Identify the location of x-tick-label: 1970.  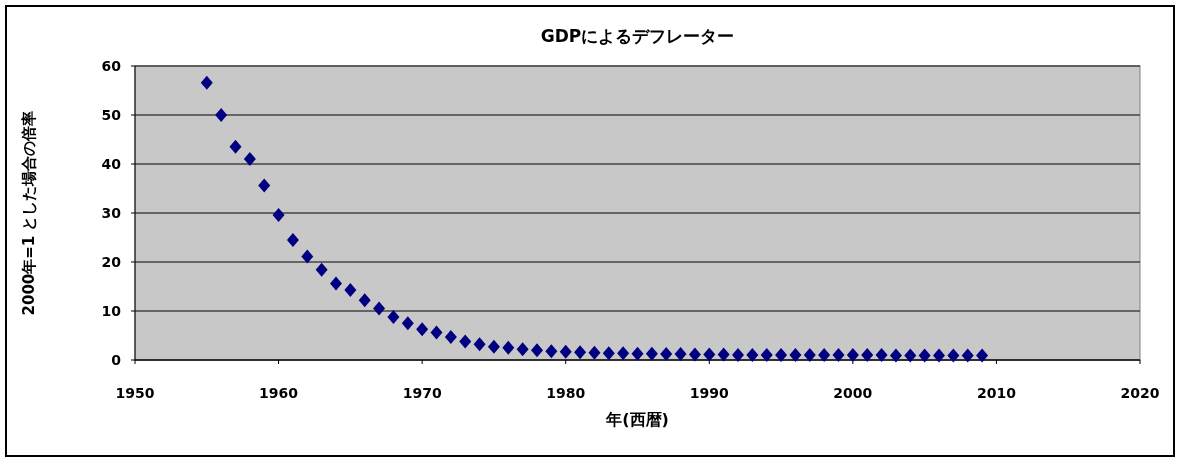
(422, 393).